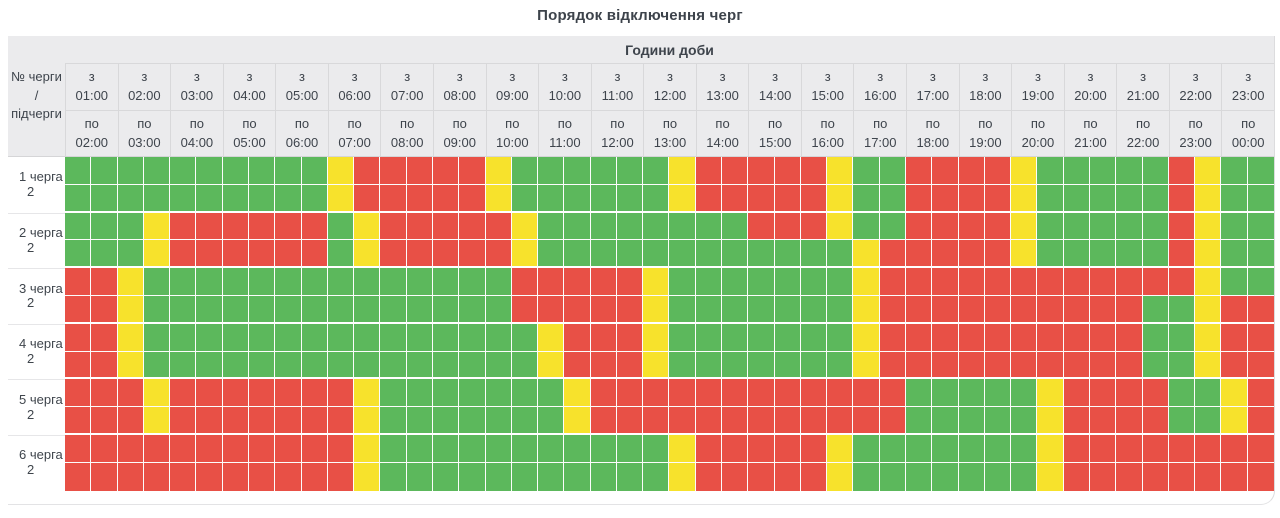  Describe the element at coordinates (354, 133) in the screenshot. I see `hour-column-header-to: по 07:00` at that location.